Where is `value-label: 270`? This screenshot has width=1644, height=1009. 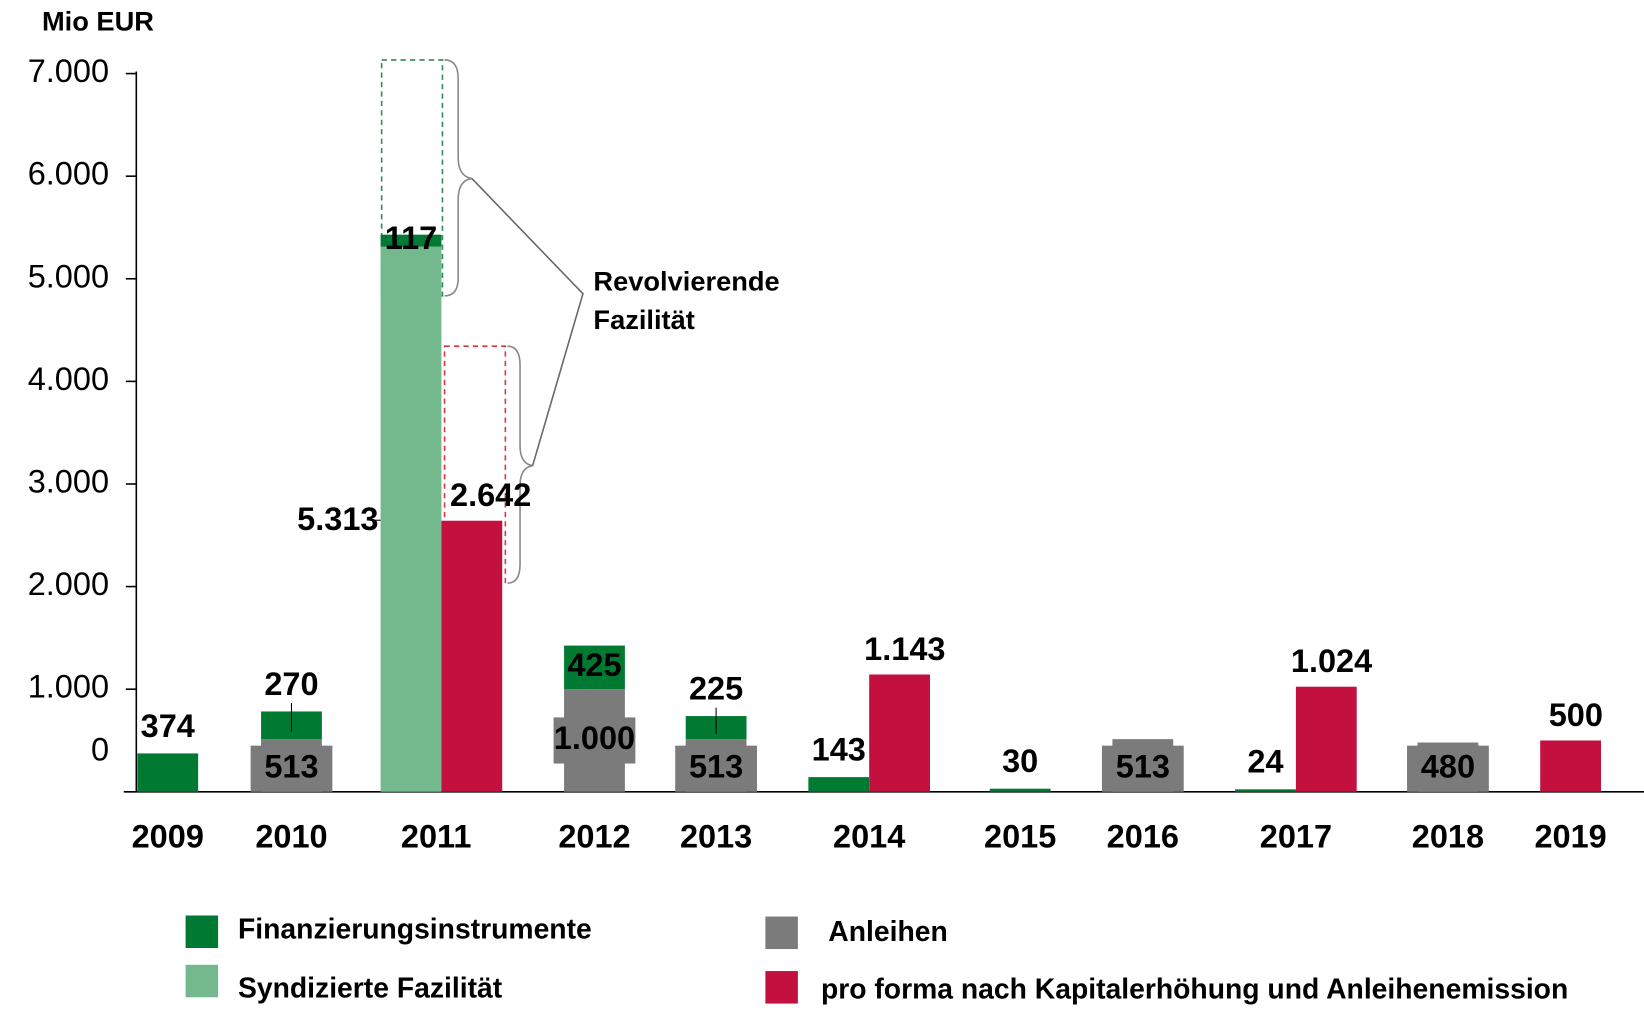 value-label: 270 is located at coordinates (291, 684).